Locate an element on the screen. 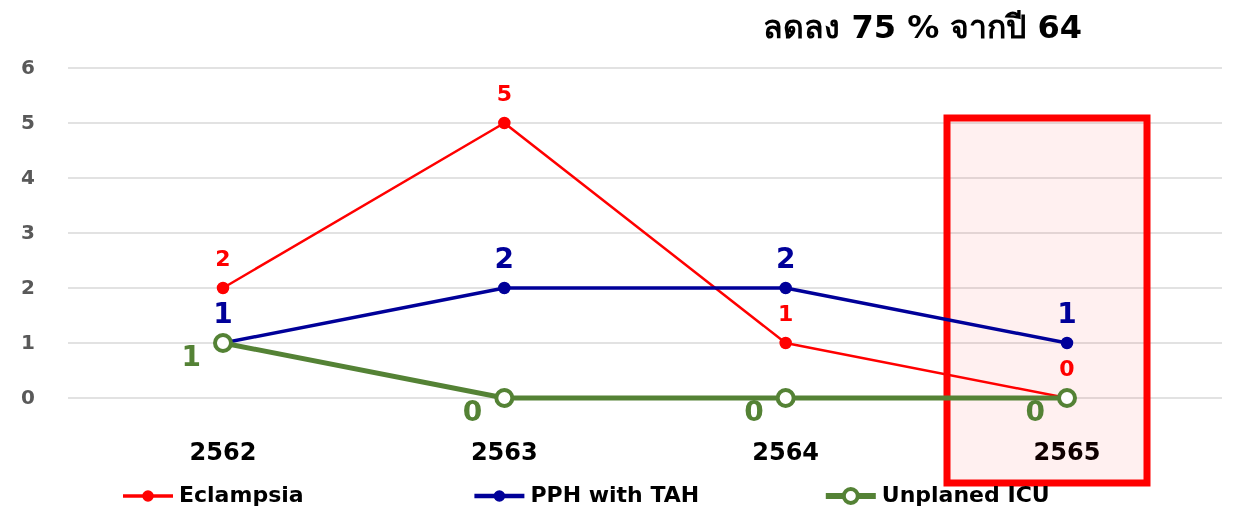 The image size is (1250, 509). x-tick-label: 2563 is located at coordinates (504, 452).